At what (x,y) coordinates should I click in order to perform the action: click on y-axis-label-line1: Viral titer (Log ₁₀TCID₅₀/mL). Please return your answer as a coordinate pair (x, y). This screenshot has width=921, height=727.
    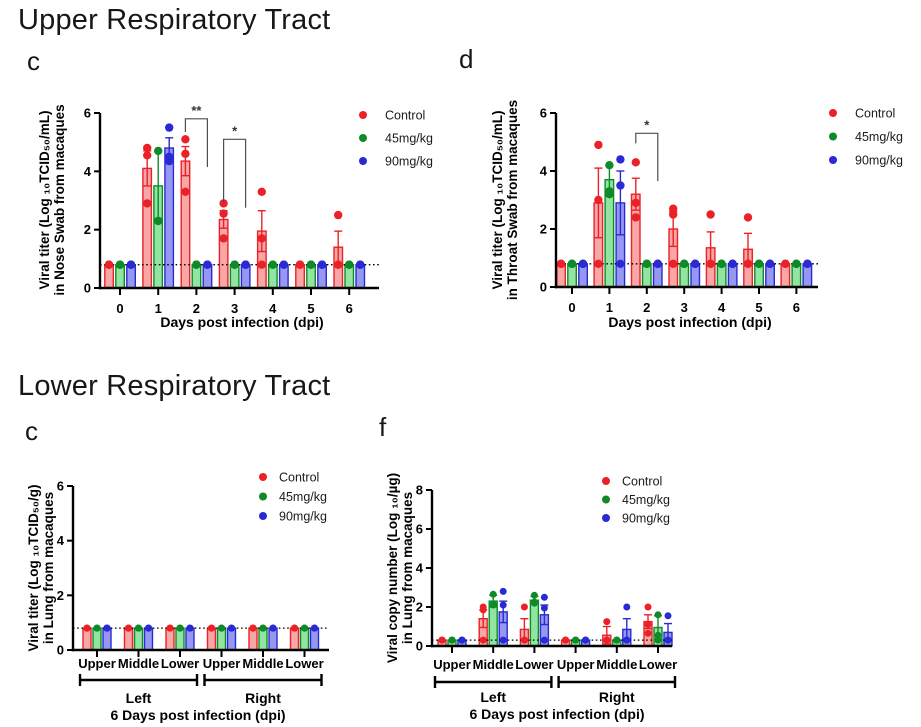
    Looking at the image, I should click on (497, 200).